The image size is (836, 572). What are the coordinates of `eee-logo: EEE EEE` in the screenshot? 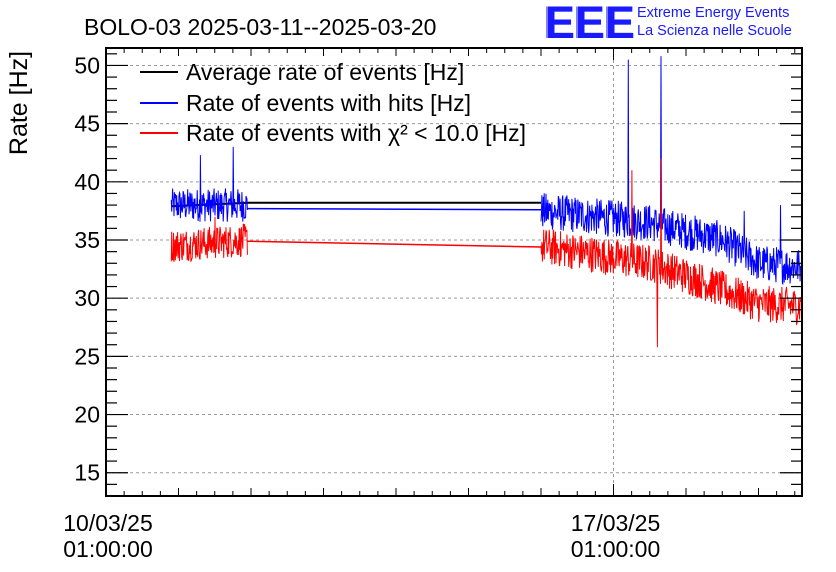 It's located at (589, 24).